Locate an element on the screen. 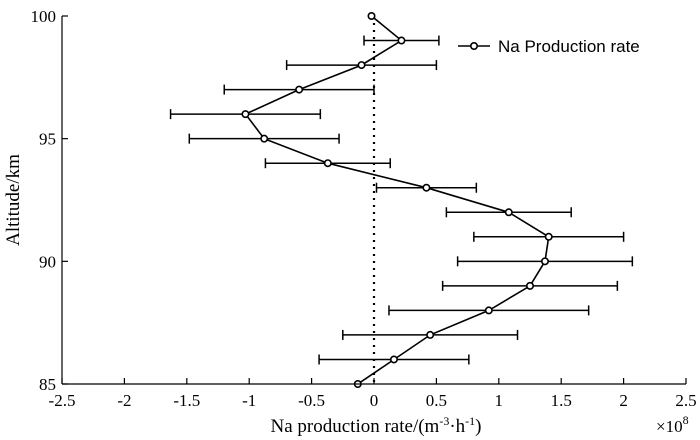  x-tick-label: -2.5 is located at coordinates (62, 400).